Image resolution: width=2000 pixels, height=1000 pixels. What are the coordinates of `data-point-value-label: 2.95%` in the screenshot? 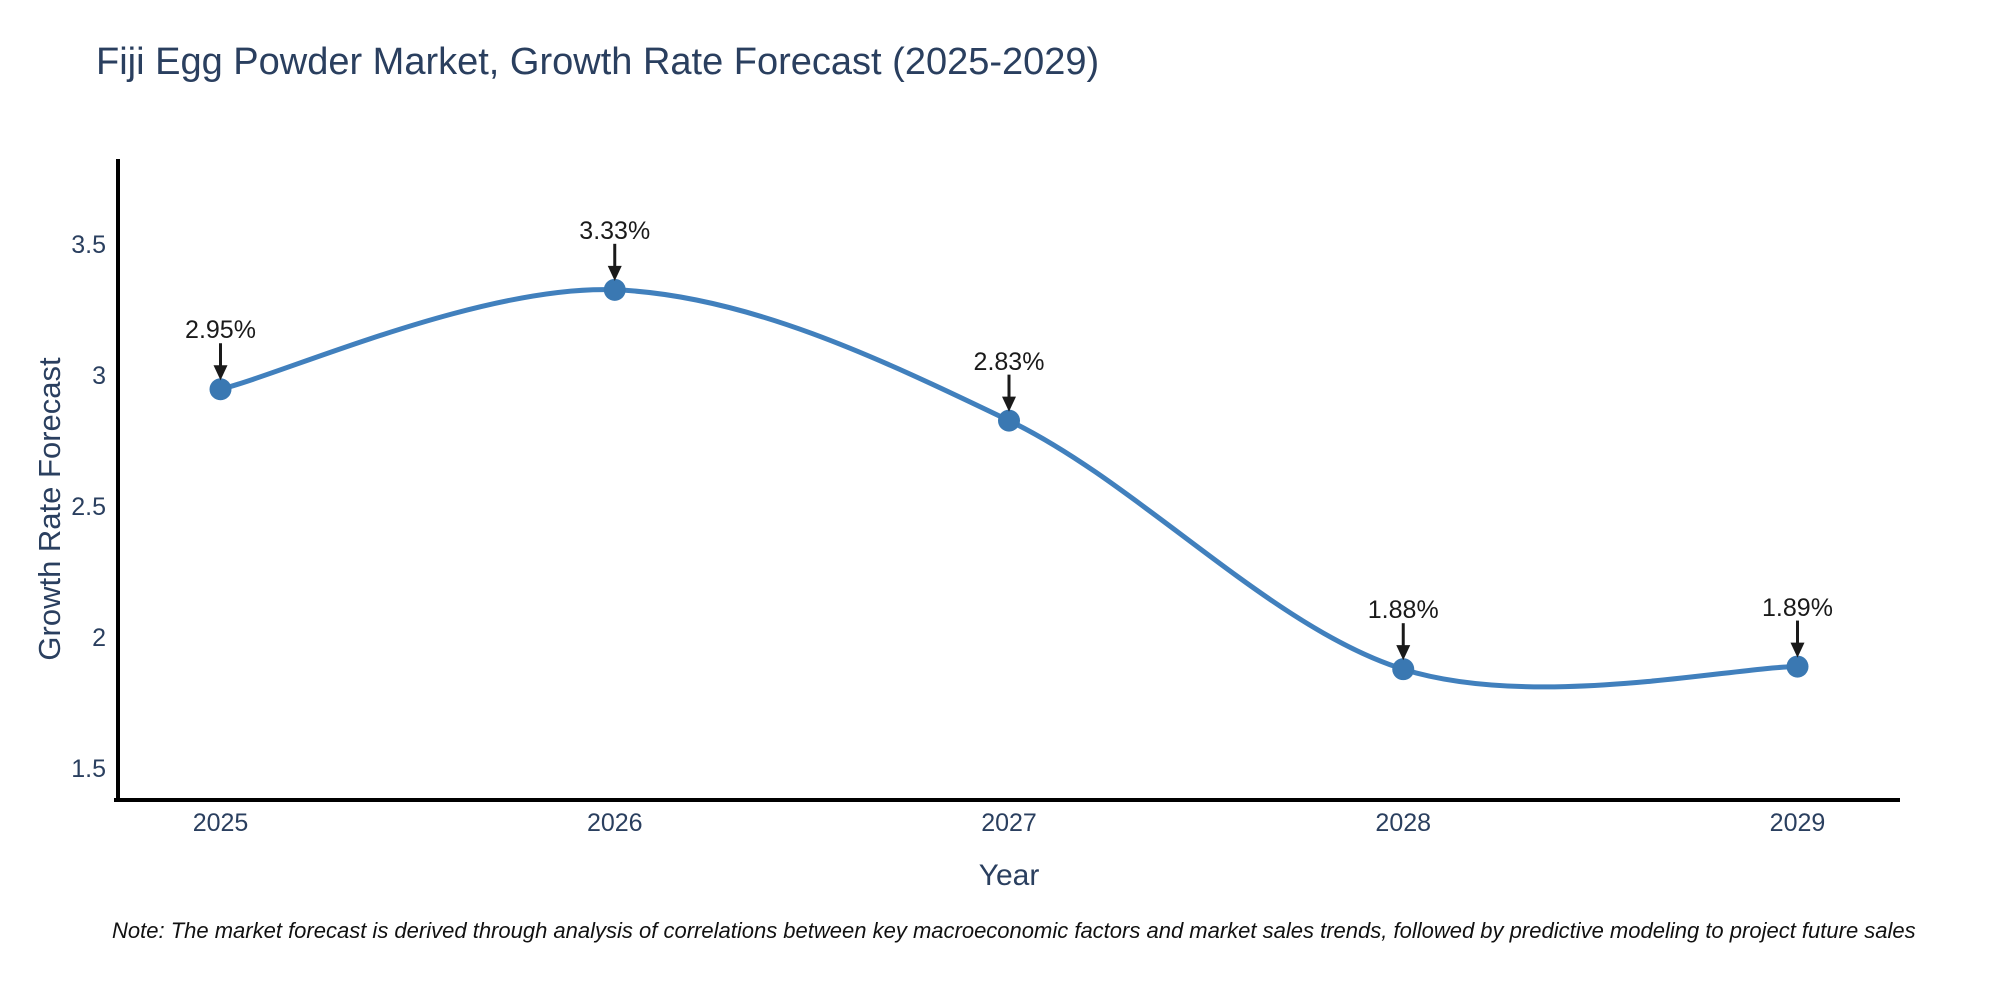 It's located at (220, 330).